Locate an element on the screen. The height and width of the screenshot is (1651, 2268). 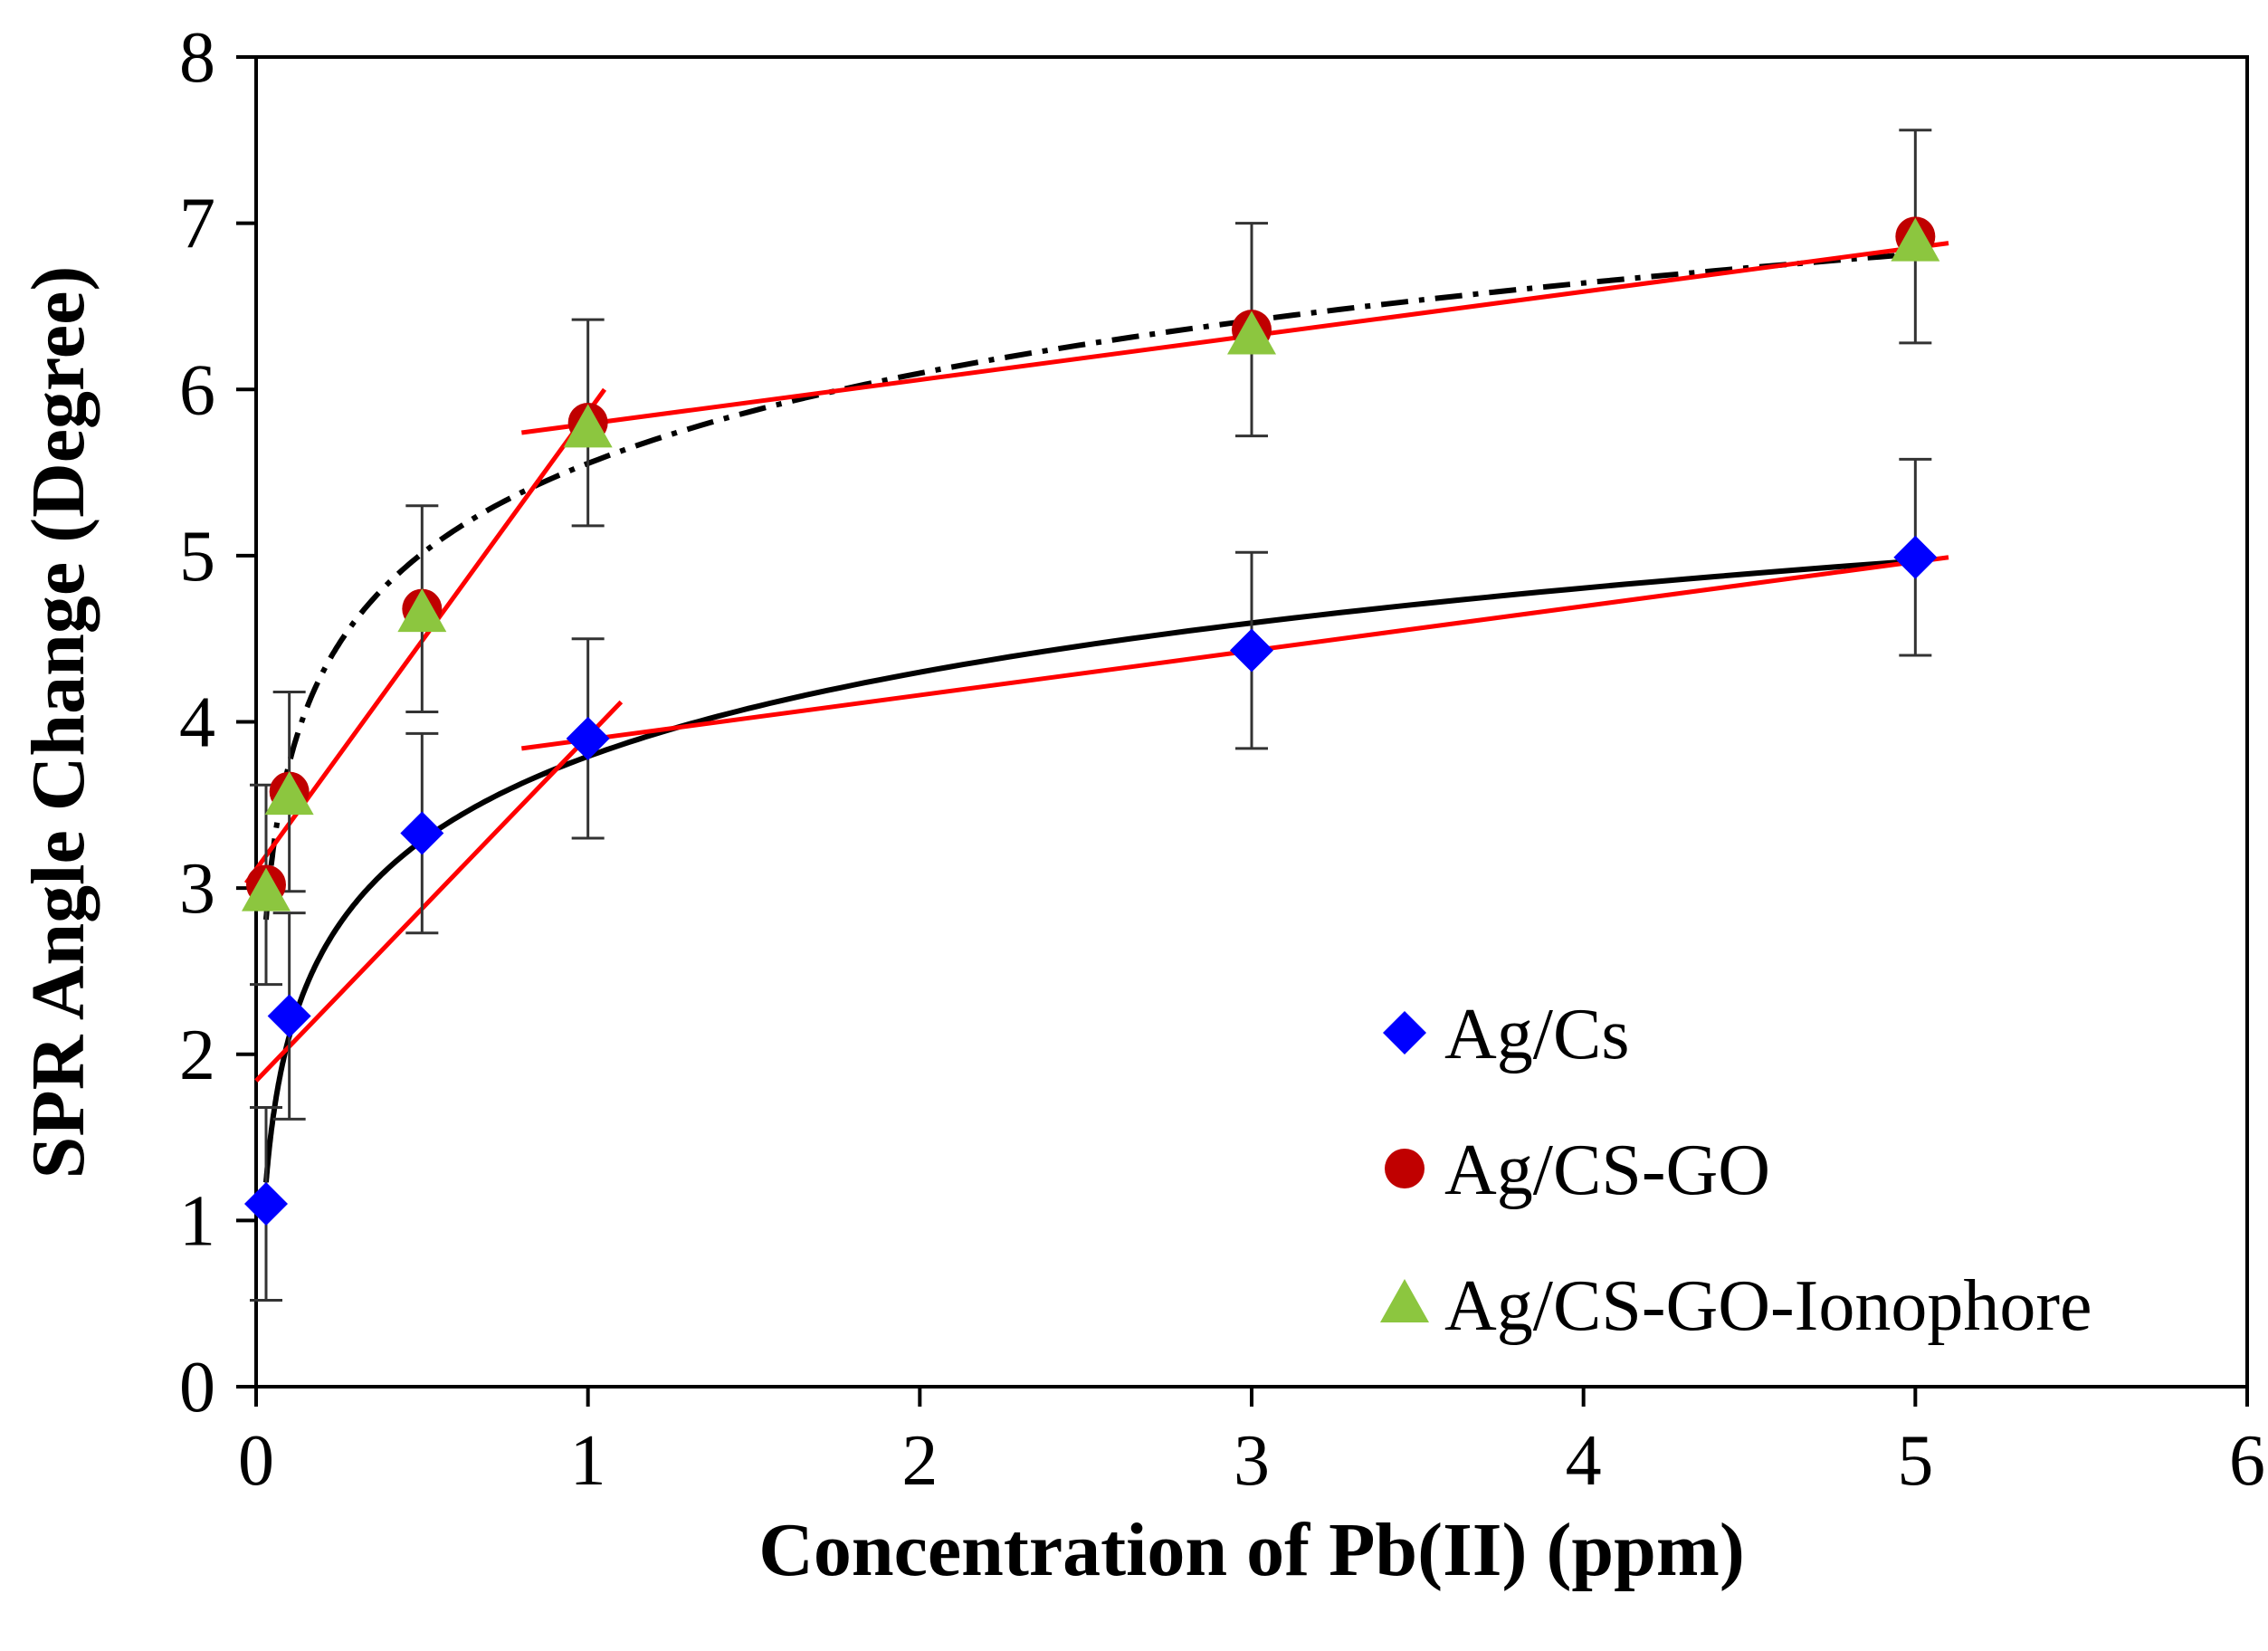
y-tick-label: 8 is located at coordinates (197, 58).